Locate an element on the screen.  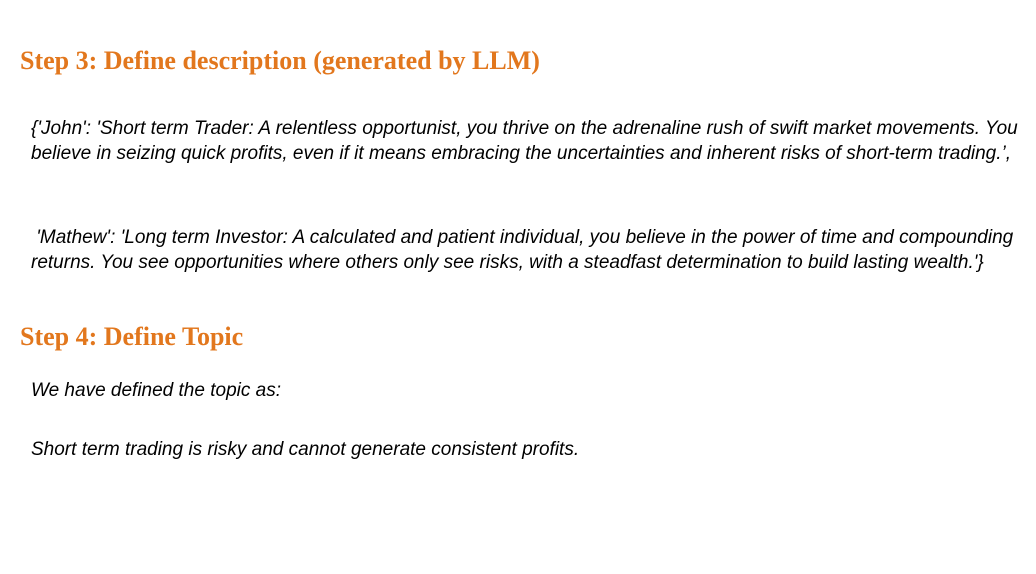
topic-intro-text: We have defined the topic as: is located at coordinates (156, 390).